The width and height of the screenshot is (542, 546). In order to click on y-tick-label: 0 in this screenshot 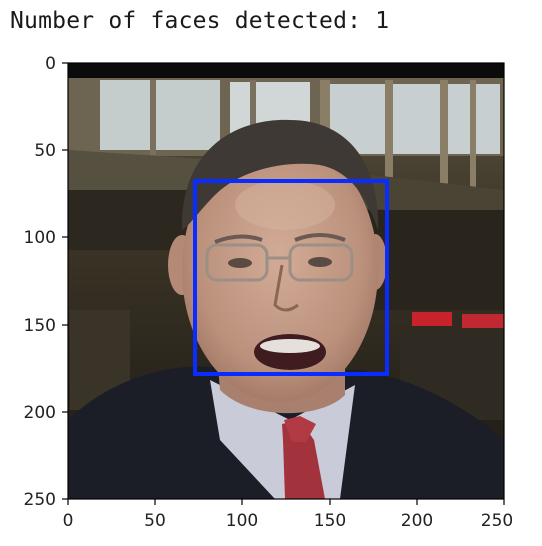, I will do `click(50, 64)`.